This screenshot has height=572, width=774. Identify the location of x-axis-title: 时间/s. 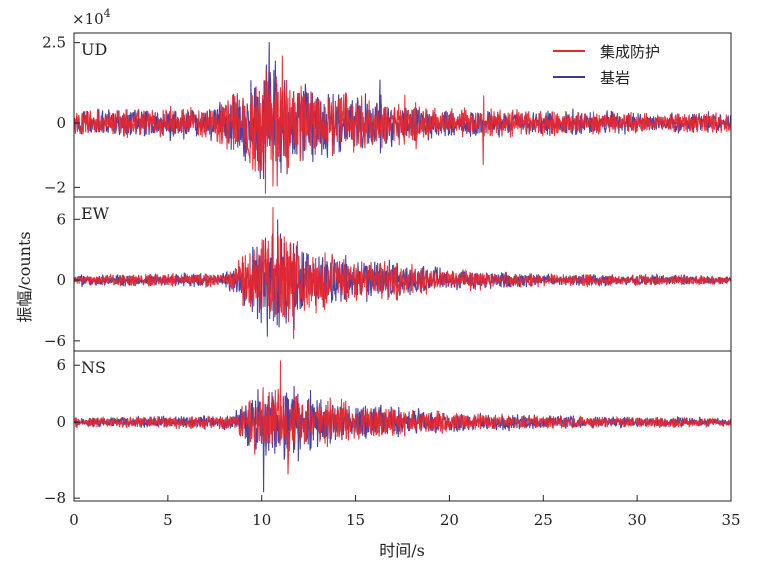
(402, 550).